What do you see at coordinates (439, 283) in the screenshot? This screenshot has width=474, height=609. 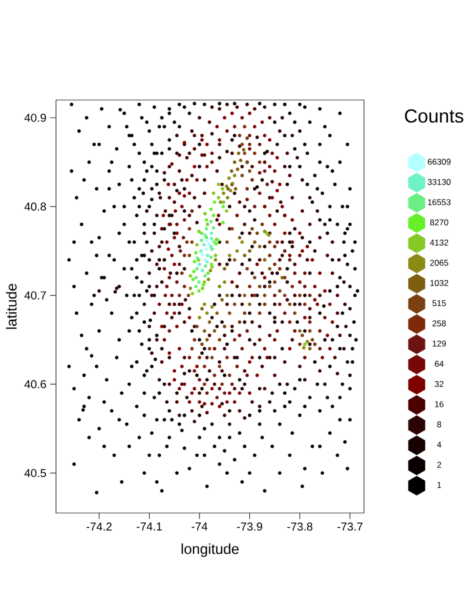 I see `legend-label: 1032` at bounding box center [439, 283].